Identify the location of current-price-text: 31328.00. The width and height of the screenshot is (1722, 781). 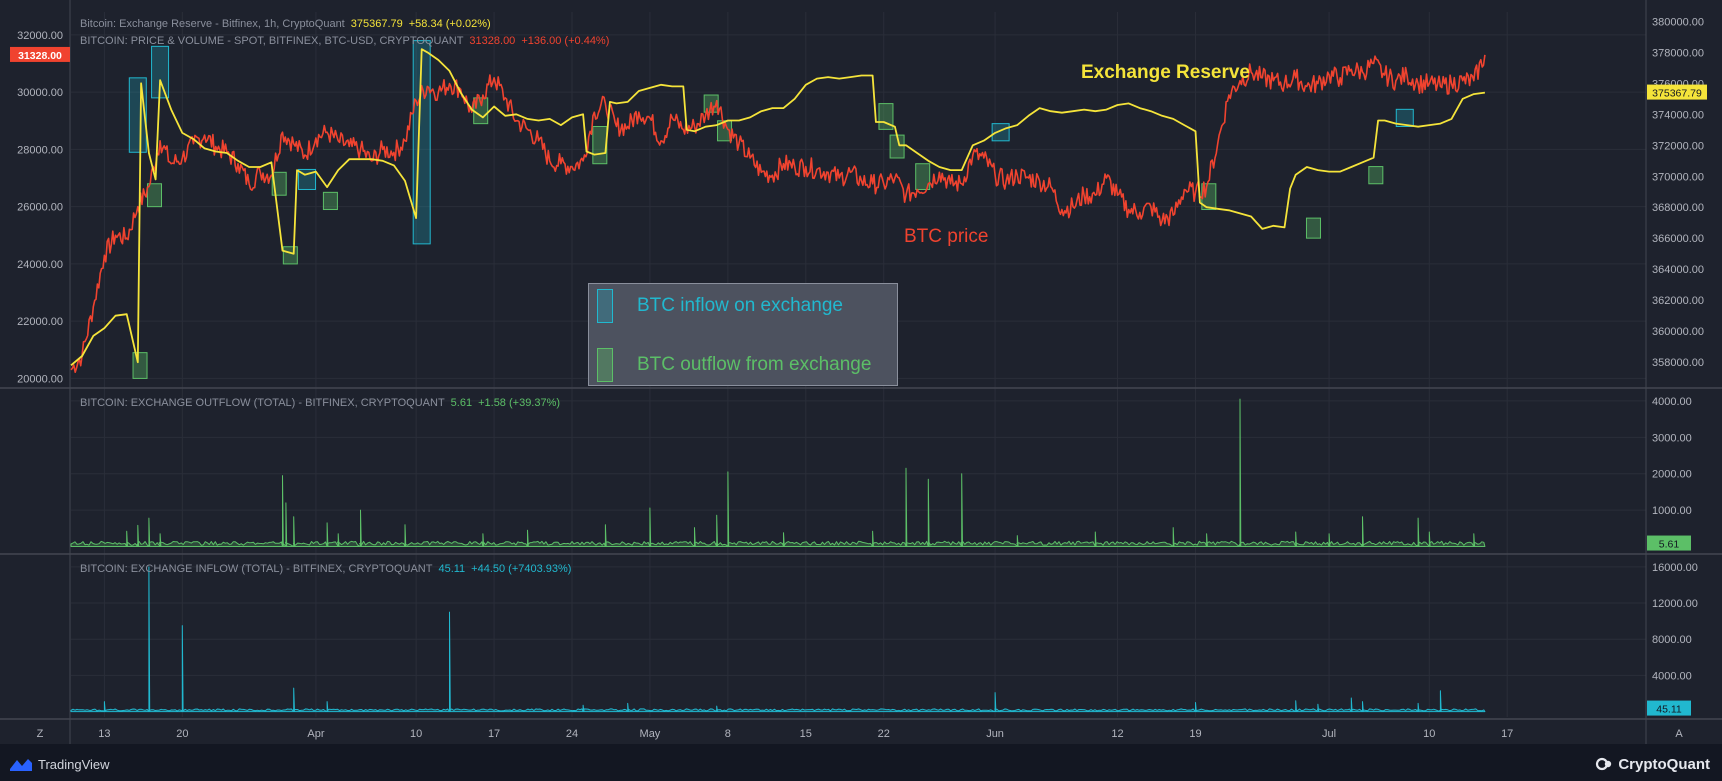
(40, 56).